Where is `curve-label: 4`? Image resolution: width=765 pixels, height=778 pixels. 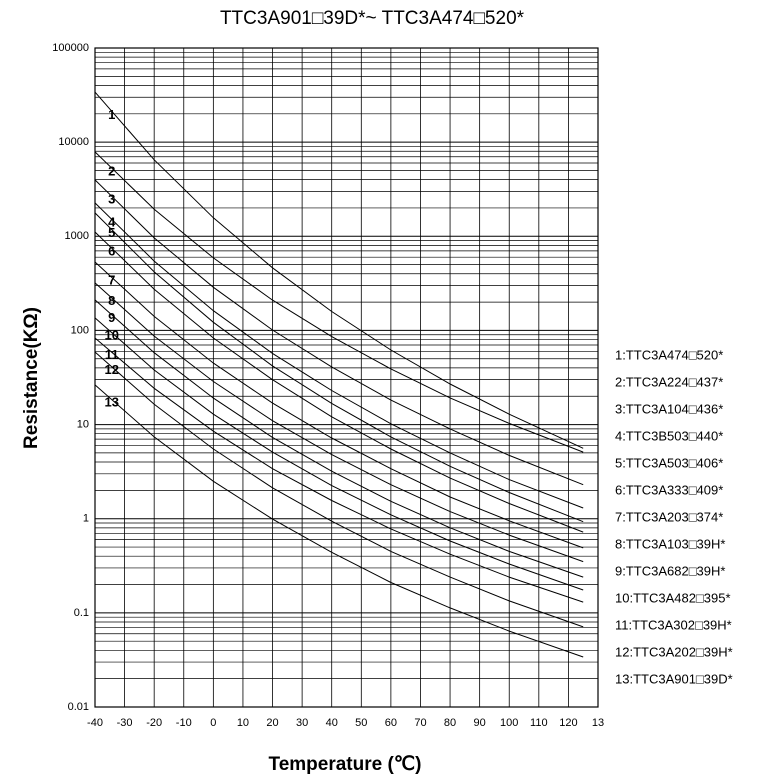
curve-label: 4 is located at coordinates (112, 222).